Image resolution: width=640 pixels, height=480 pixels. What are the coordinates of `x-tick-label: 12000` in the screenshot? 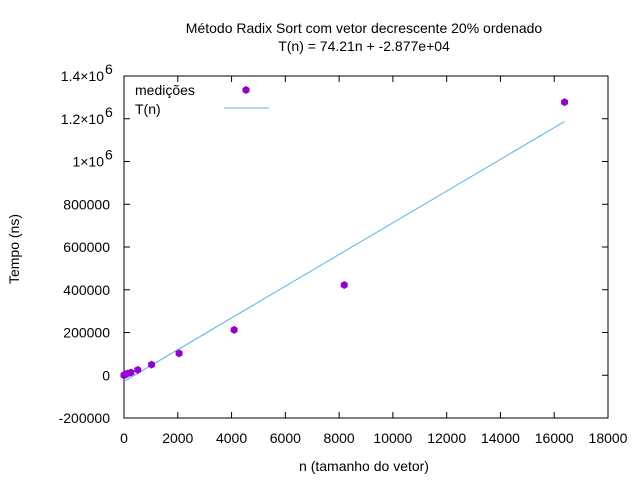 It's located at (446, 438).